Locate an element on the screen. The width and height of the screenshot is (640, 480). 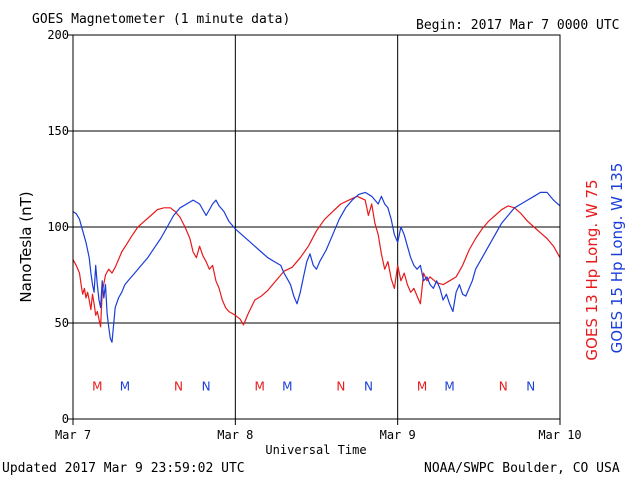
credit-text: NOAA/SWPC Boulder, CO USA is located at coordinates (522, 468).